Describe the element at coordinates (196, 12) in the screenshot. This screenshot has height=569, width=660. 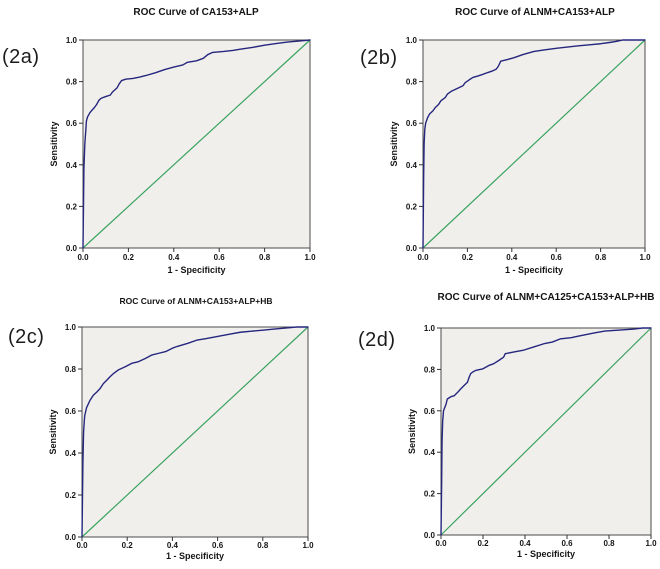
I see `chart-title-2a: ROC Curve of CA153+ALP` at that location.